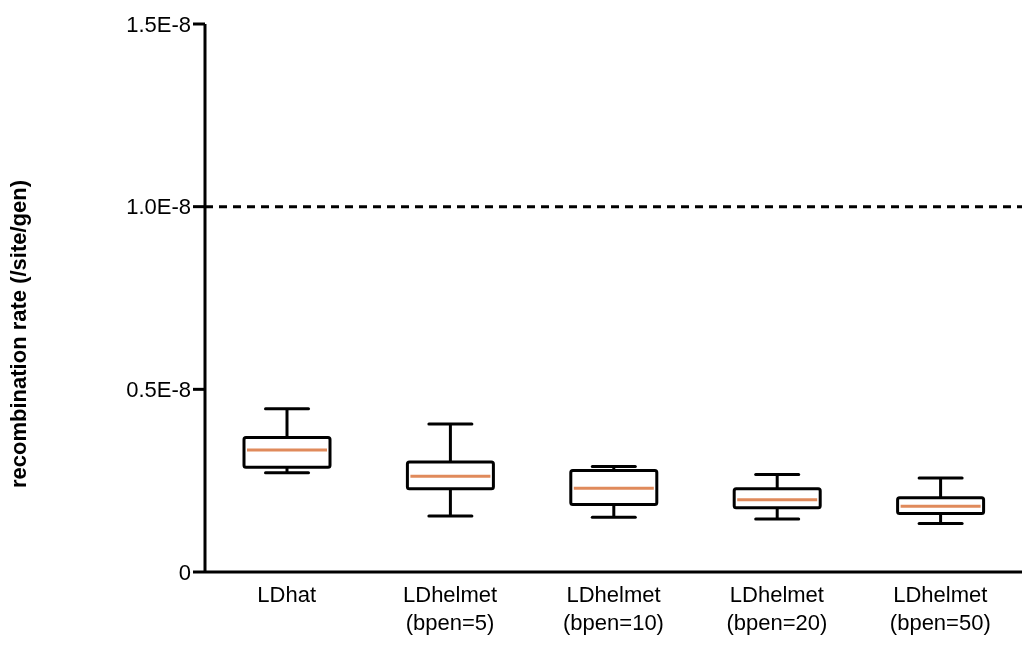 This screenshot has width=1030, height=672. I want to click on y-tick-label: 1.5E-8, so click(158, 24).